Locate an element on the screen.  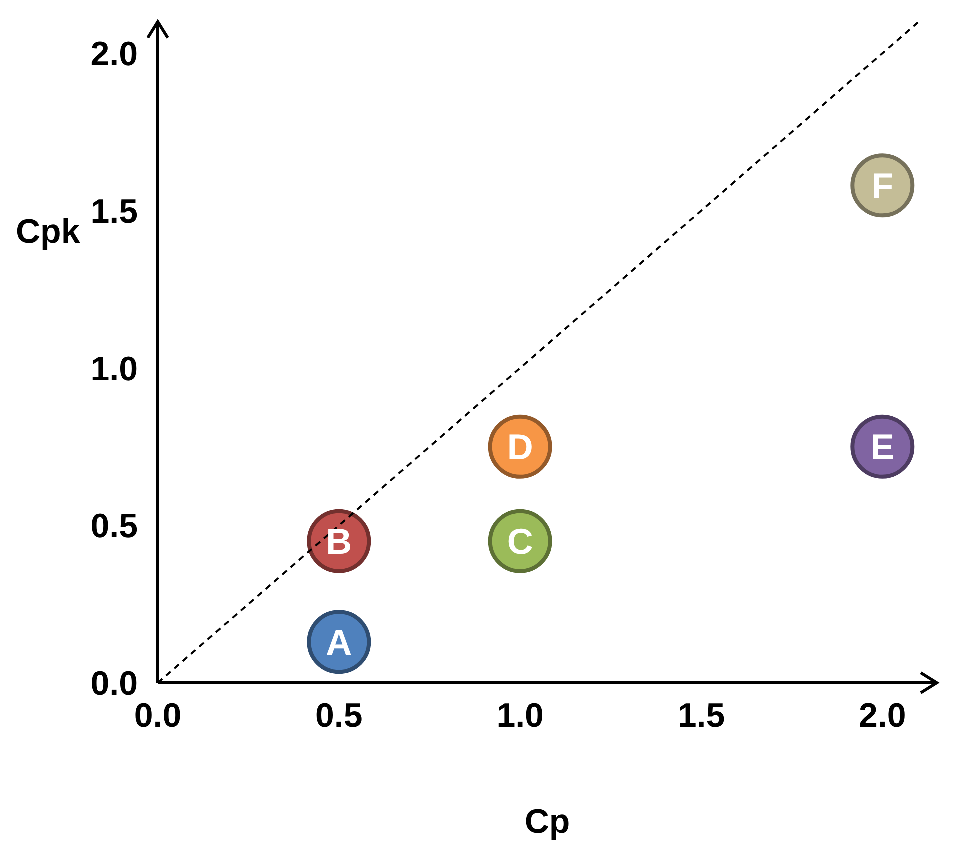
y-tick-label: 2.0 is located at coordinates (114, 55).